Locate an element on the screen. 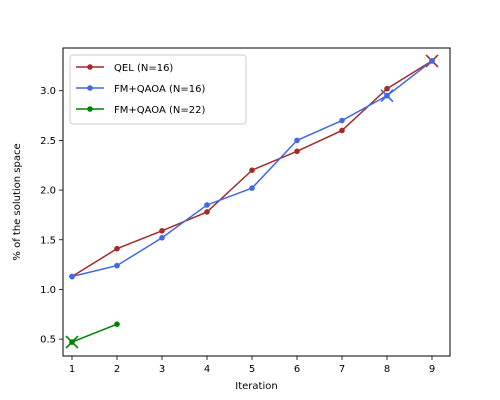 This screenshot has height=400, width=500. y-axis-label: % of the solution space is located at coordinates (17, 201).